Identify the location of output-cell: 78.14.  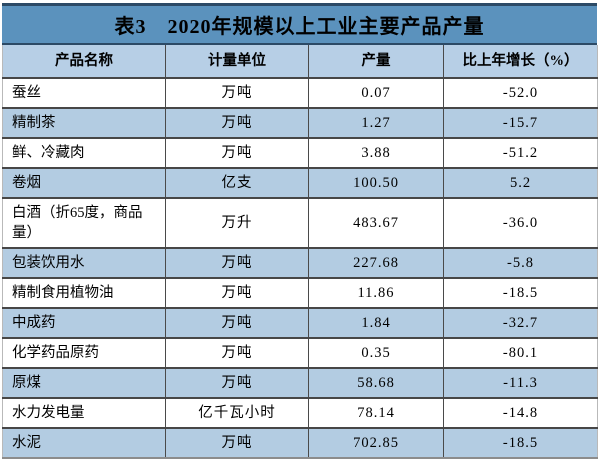
(376, 413).